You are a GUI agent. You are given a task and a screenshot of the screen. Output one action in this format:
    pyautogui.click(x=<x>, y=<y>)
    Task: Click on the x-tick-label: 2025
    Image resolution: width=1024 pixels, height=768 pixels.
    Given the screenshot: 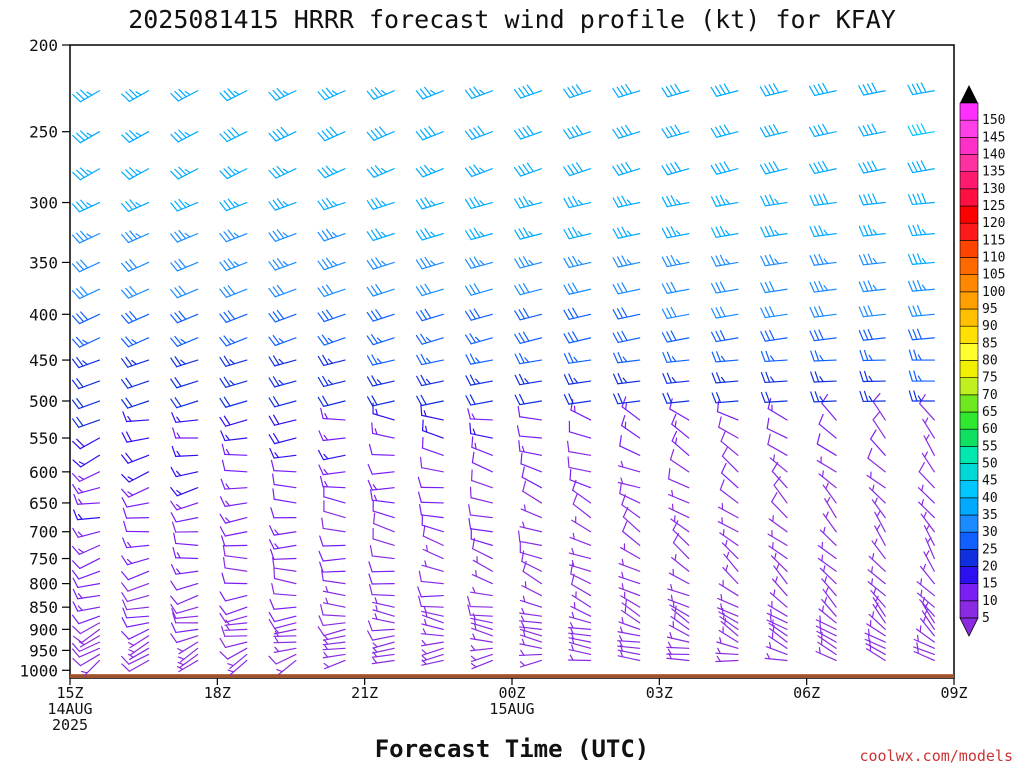 What is the action you would take?
    pyautogui.click(x=70, y=725)
    